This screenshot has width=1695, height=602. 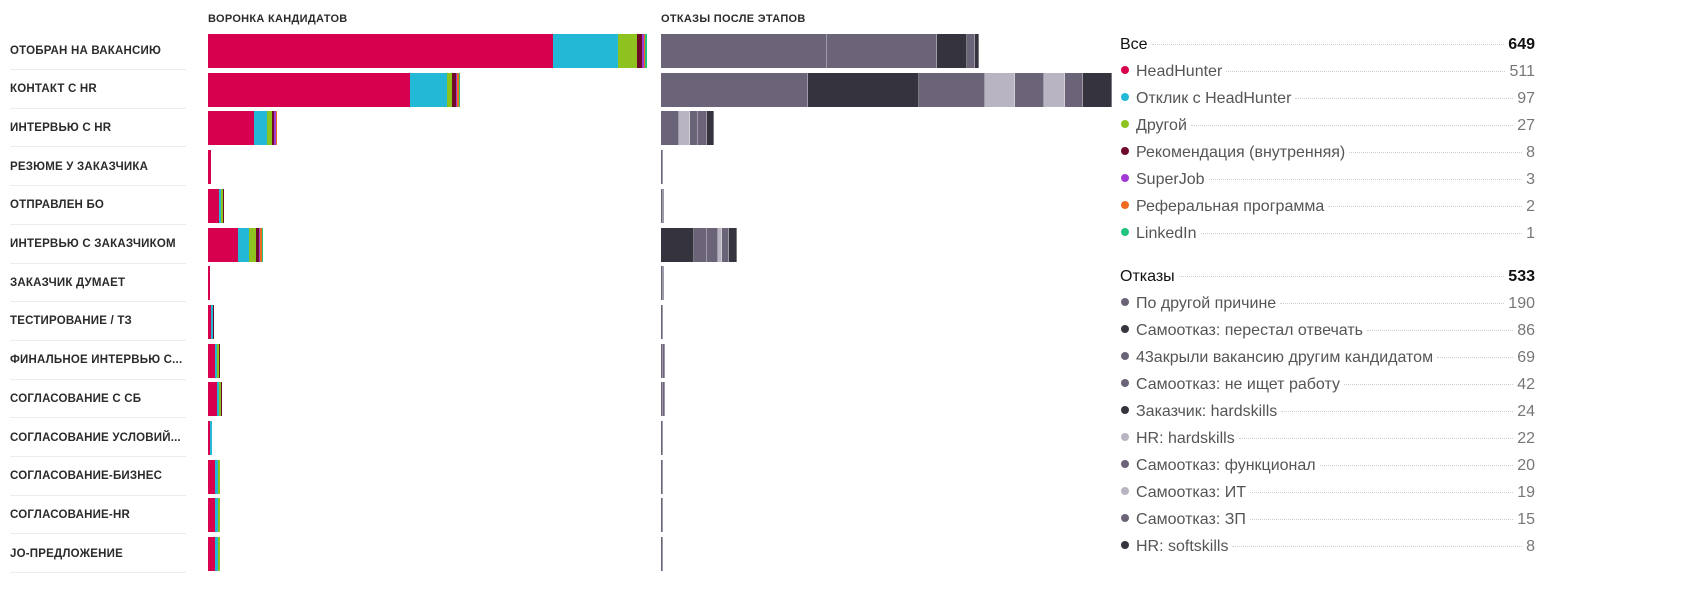 What do you see at coordinates (1327, 416) in the screenshot?
I see `legend-item: Заказчик: hardskills 24` at bounding box center [1327, 416].